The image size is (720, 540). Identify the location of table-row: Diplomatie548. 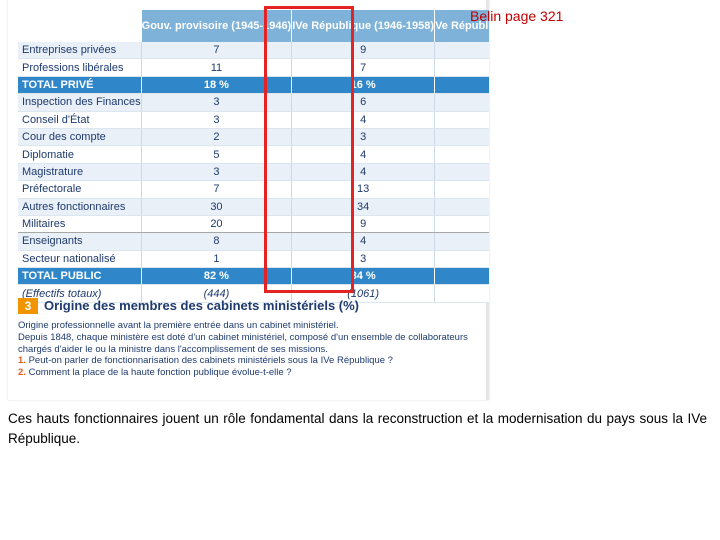
(253, 154).